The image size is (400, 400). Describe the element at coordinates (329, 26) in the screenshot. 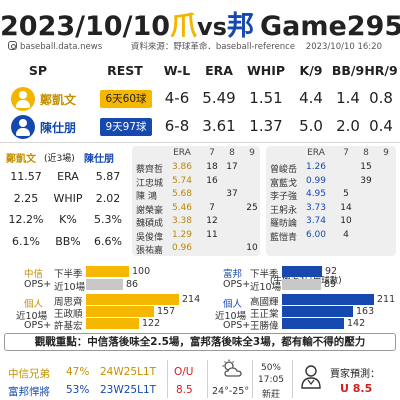

I see `title-game-number: Game295` at that location.